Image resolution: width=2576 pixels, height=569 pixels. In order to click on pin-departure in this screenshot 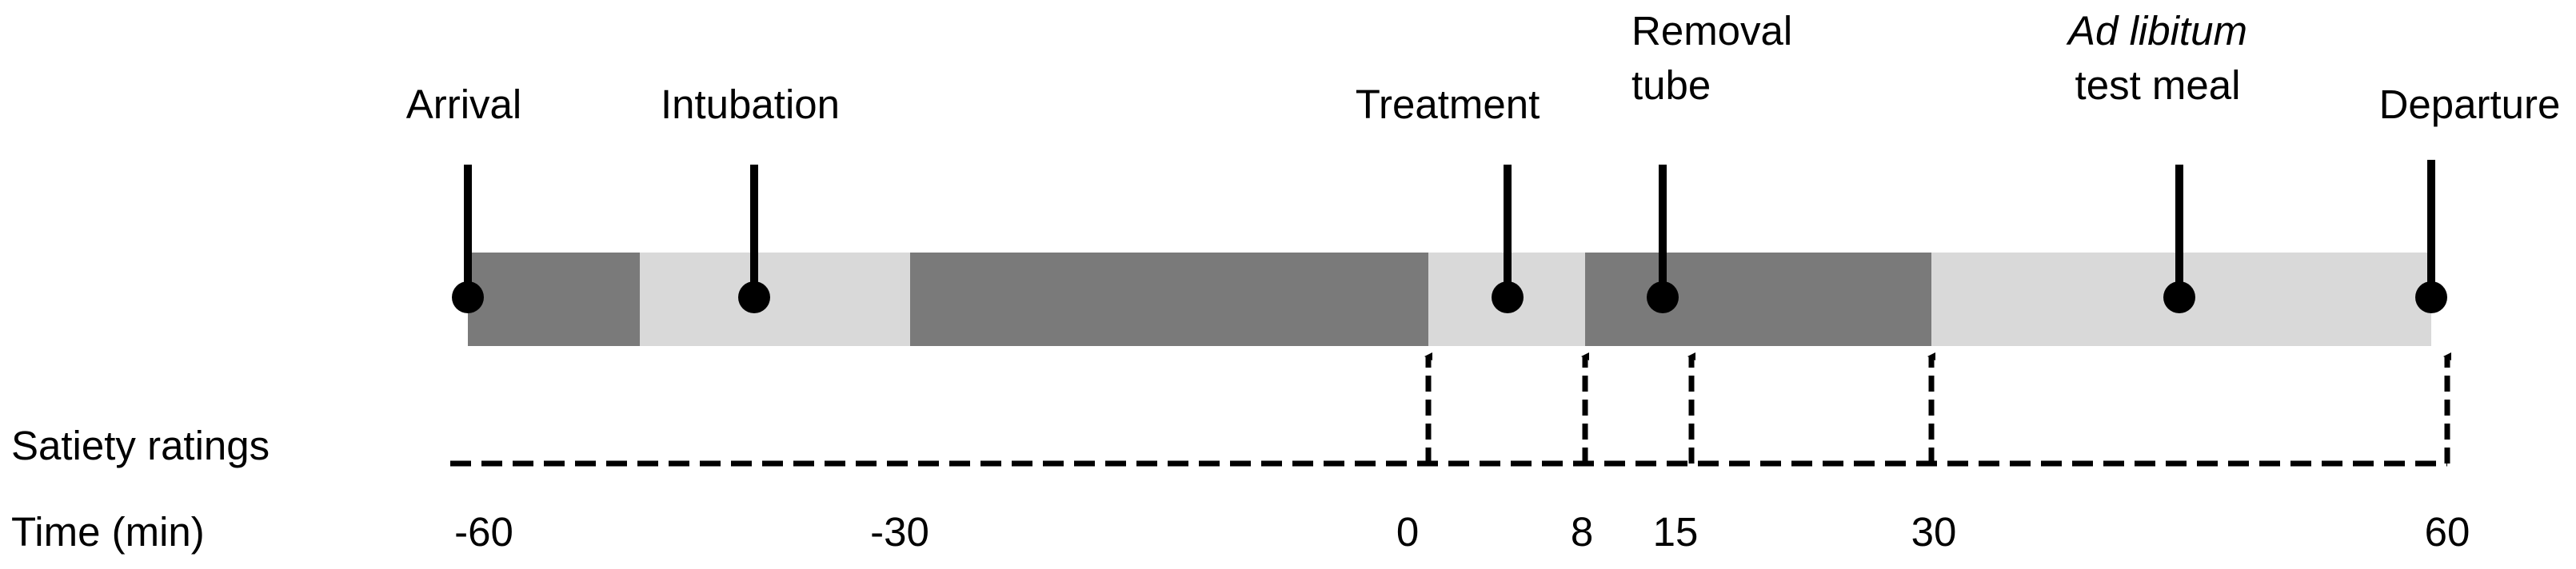, I will do `click(2431, 236)`.